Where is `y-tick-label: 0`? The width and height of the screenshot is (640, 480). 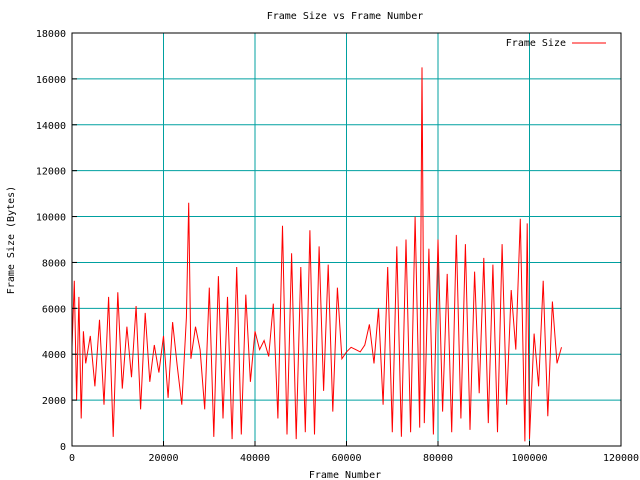
y-tick-label: 0 is located at coordinates (63, 447).